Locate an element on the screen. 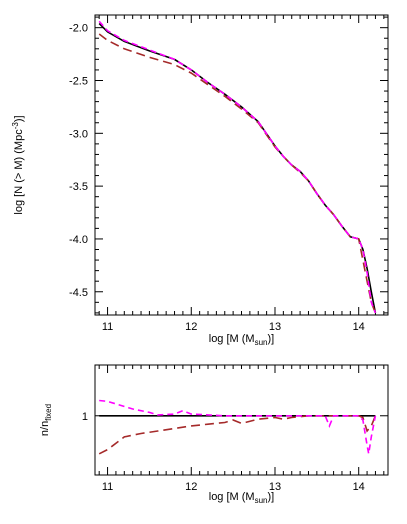 The image size is (407, 524). y-tick-label: -2.5 is located at coordinates (78, 81).